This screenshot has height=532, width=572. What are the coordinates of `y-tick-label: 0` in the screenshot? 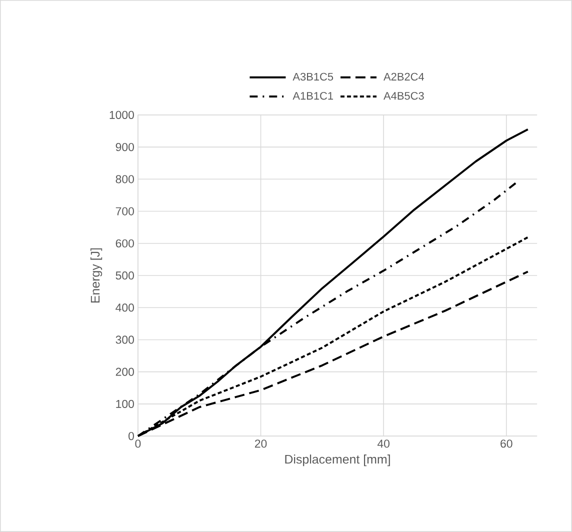 It's located at (131, 436).